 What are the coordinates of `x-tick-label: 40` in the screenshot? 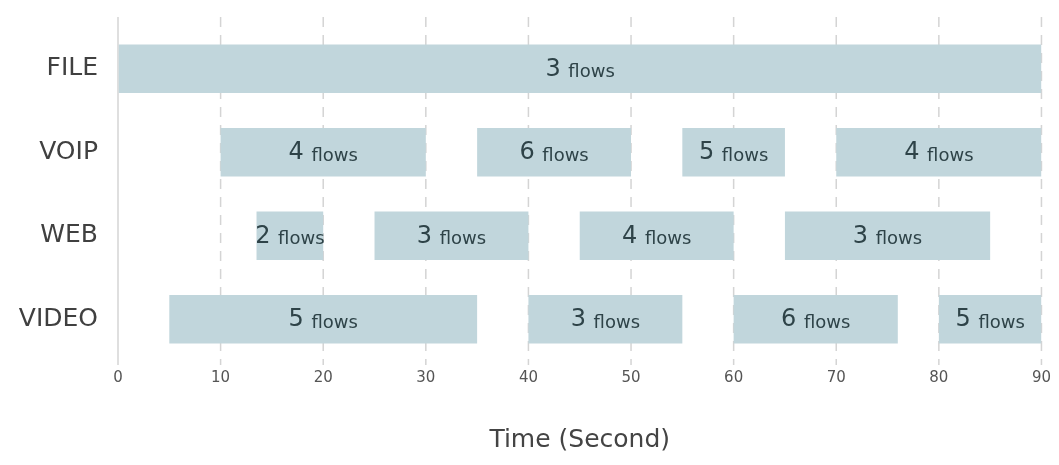 It's located at (528, 376).